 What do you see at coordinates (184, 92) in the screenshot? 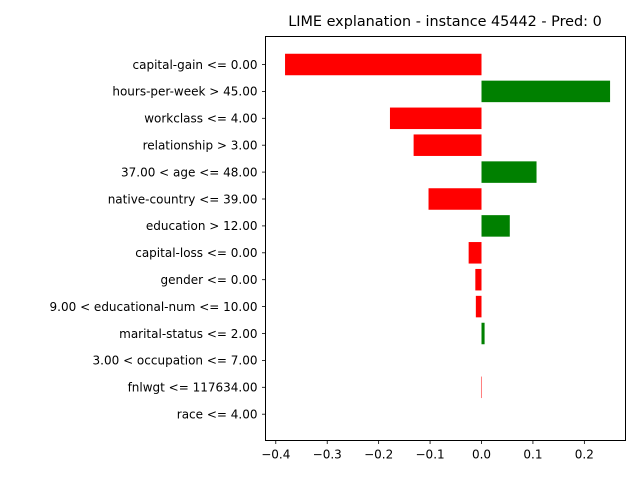
I see `y-tick-label: hours-per-week > 45.00` at bounding box center [184, 92].